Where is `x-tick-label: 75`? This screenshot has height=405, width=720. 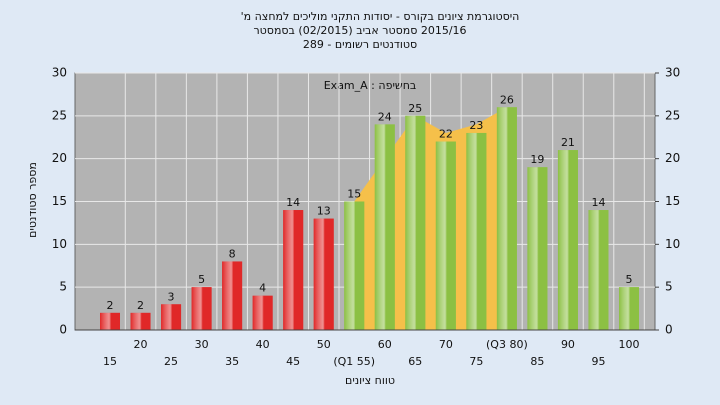 x-tick-label: 75 is located at coordinates (476, 361).